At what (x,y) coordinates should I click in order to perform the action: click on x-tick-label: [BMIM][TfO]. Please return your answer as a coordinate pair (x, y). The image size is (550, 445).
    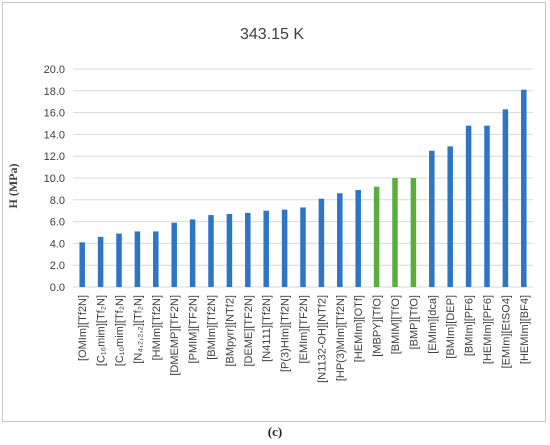
    Looking at the image, I should click on (396, 324).